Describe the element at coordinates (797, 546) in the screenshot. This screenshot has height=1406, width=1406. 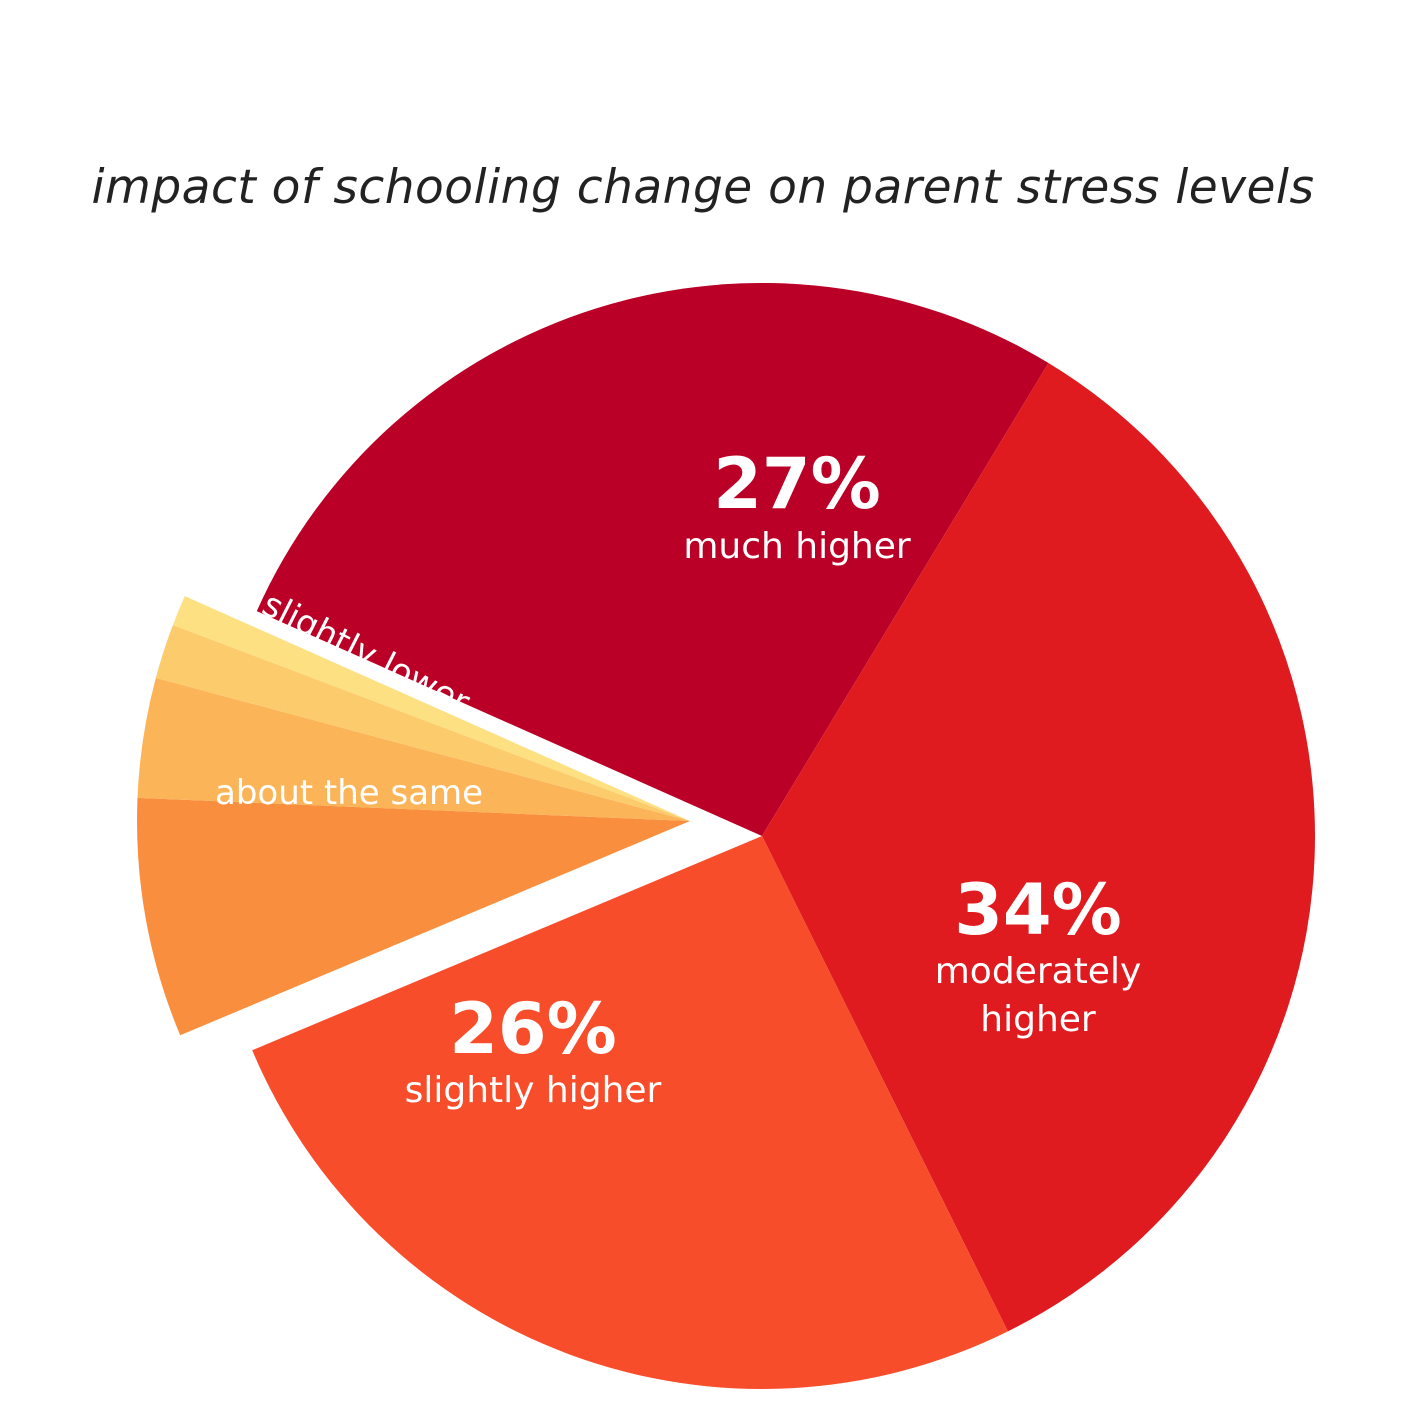
I see `category-label-much-higher: much higher` at that location.